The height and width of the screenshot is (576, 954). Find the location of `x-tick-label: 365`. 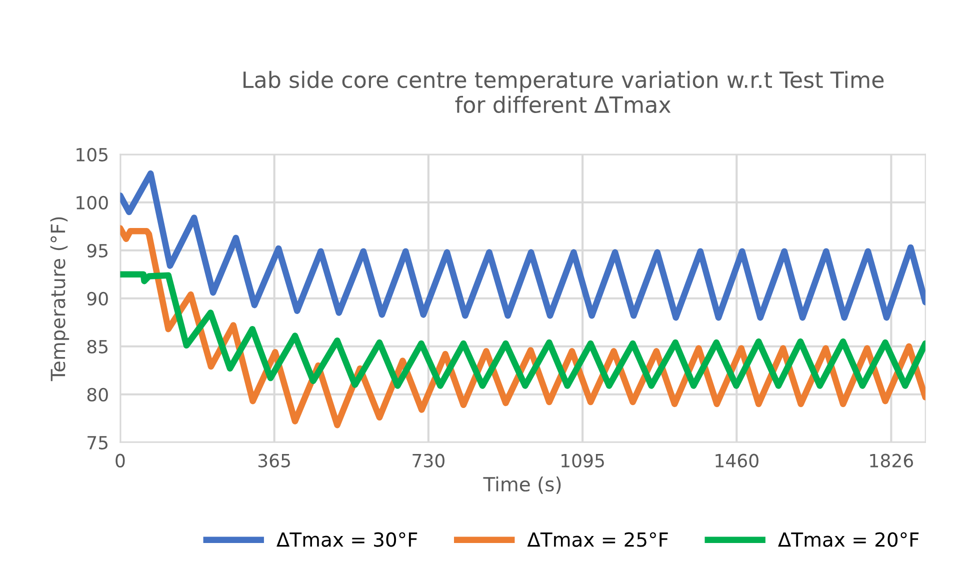

x-tick-label: 365 is located at coordinates (274, 461).